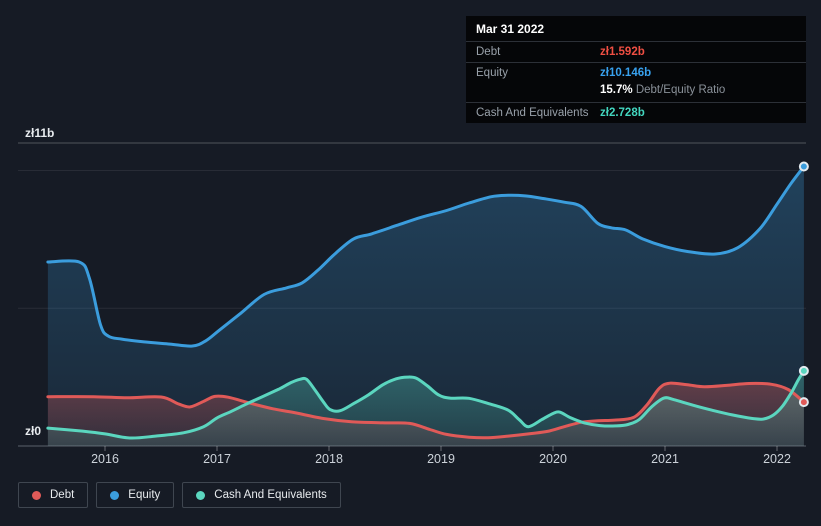 This screenshot has width=821, height=526. What do you see at coordinates (622, 52) in the screenshot?
I see `tooltip-debt-value: zł1.592b` at bounding box center [622, 52].